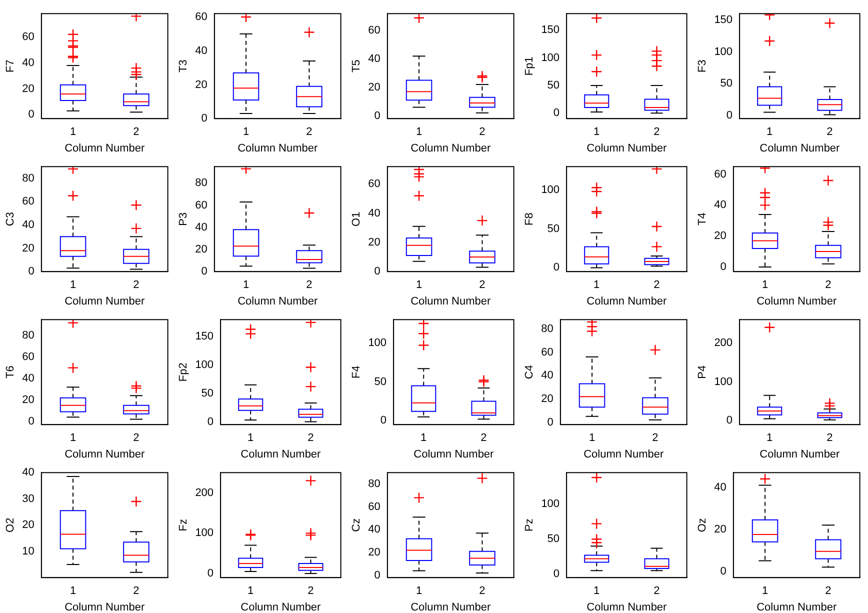  What do you see at coordinates (702, 525) in the screenshot?
I see `y-axis-title: Oz` at bounding box center [702, 525].